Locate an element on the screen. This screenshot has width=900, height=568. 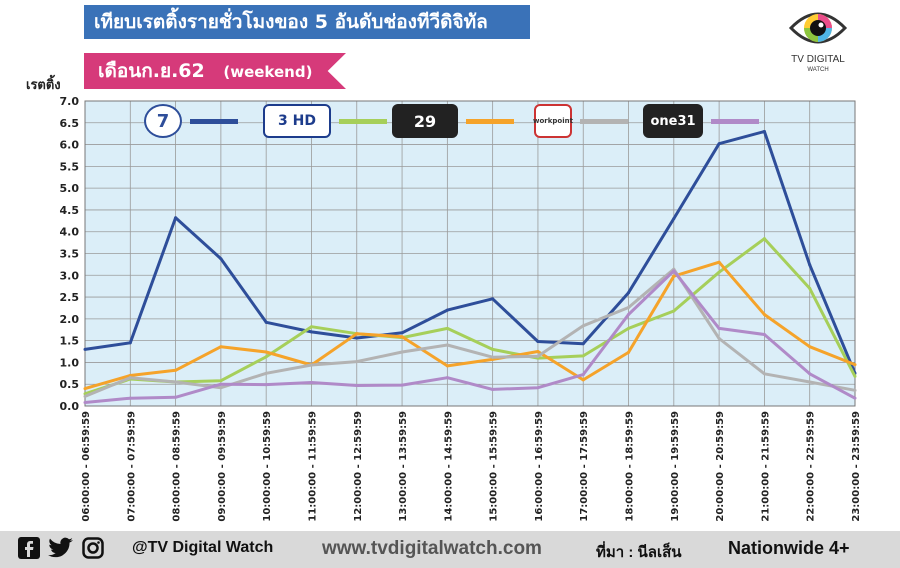
legend-swatch-workpoint is located at coordinates (604, 121).